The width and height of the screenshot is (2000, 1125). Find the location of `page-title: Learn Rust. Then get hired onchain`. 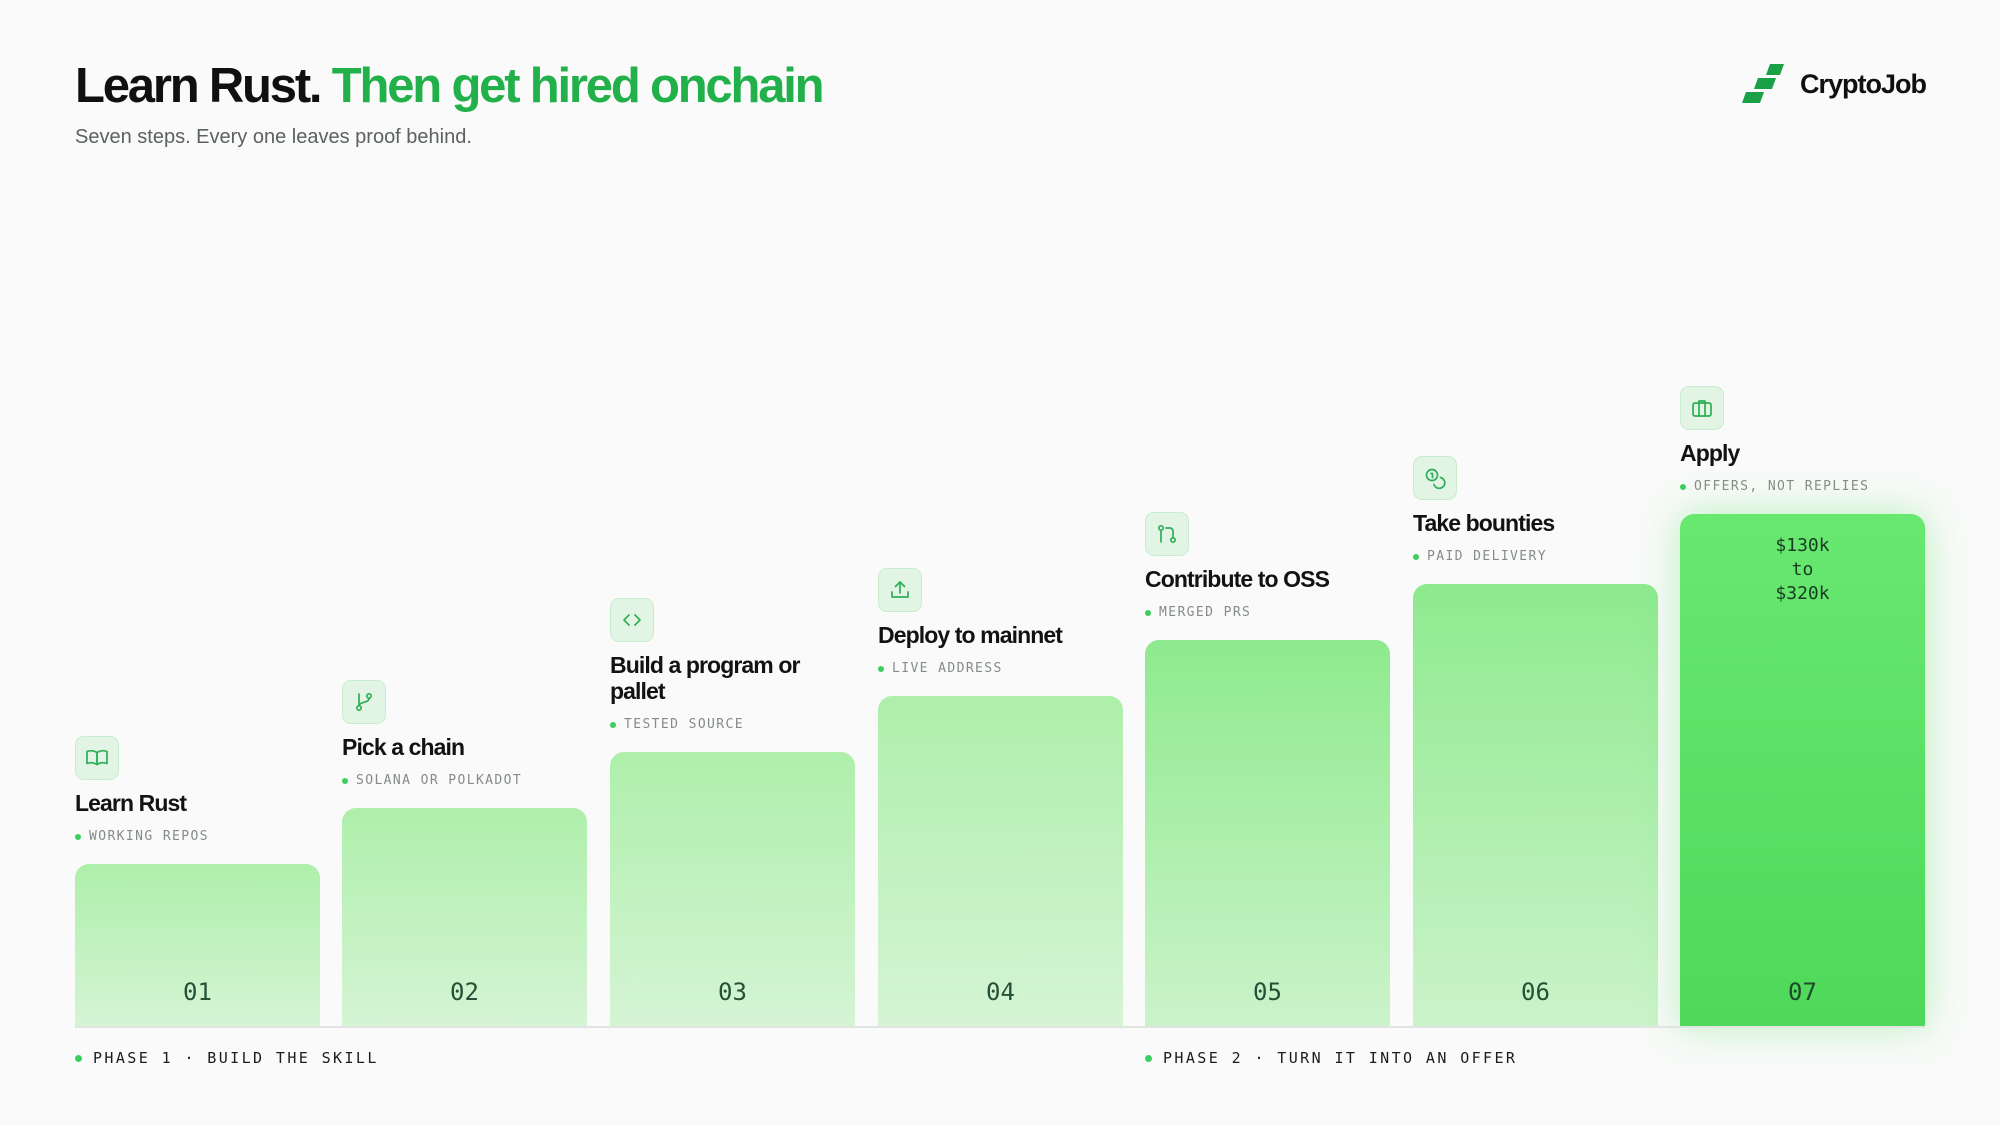

page-title: Learn Rust. Then get hired onchain is located at coordinates (450, 86).